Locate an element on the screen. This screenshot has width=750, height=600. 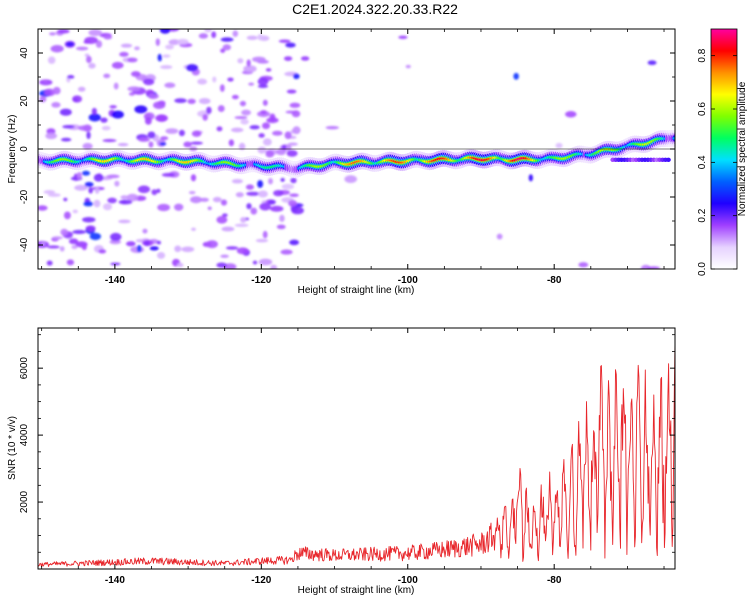
figure-title: C2E1.2024.322.20.33.R22 is located at coordinates (375, 9).